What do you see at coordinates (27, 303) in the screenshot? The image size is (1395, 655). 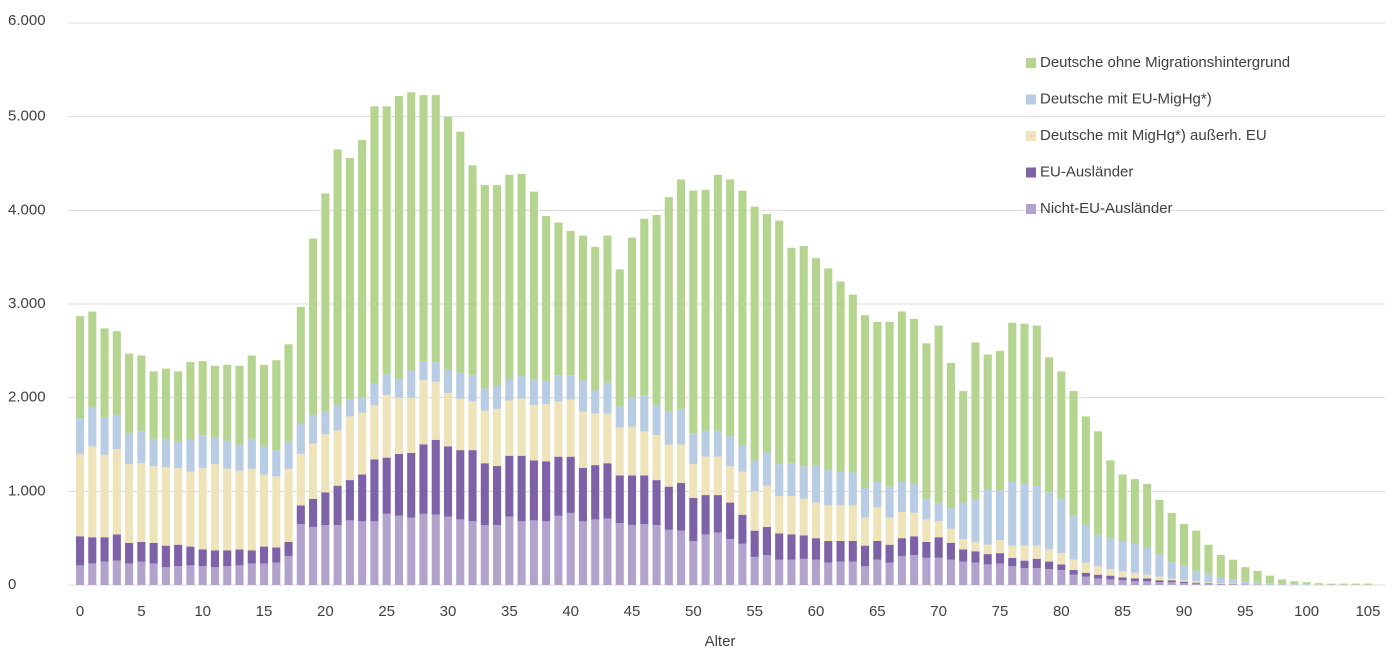 I see `y-tick-label: 3.000` at bounding box center [27, 303].